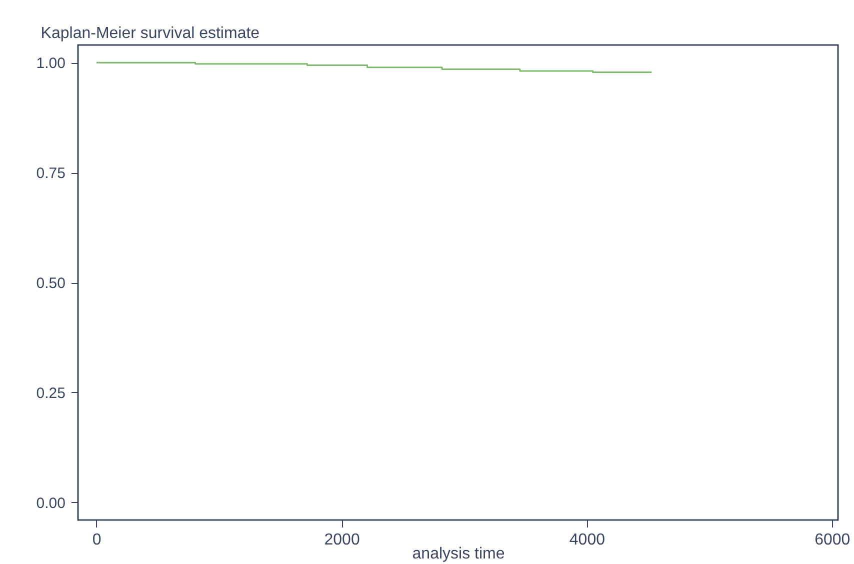 This screenshot has height=564, width=854. I want to click on x-tick-label: 4000, so click(587, 540).